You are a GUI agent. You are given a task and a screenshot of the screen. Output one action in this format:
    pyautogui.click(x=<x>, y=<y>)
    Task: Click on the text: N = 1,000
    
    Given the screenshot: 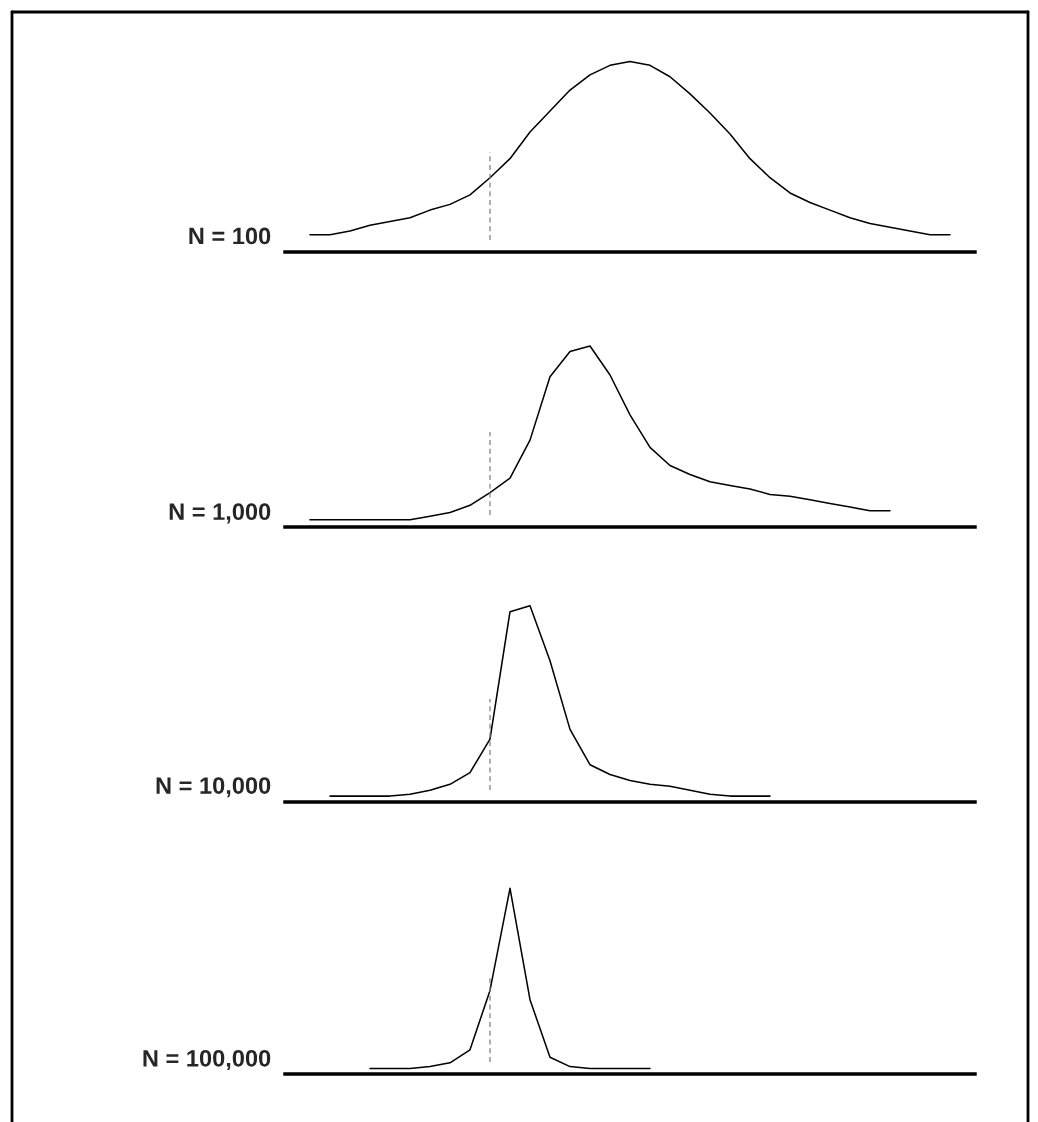 What is the action you would take?
    pyautogui.click(x=220, y=513)
    